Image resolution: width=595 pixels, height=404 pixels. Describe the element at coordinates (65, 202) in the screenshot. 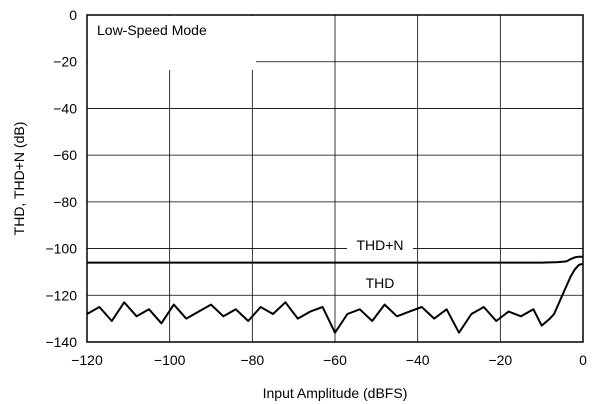

I see `y-tick-label: −80` at that location.